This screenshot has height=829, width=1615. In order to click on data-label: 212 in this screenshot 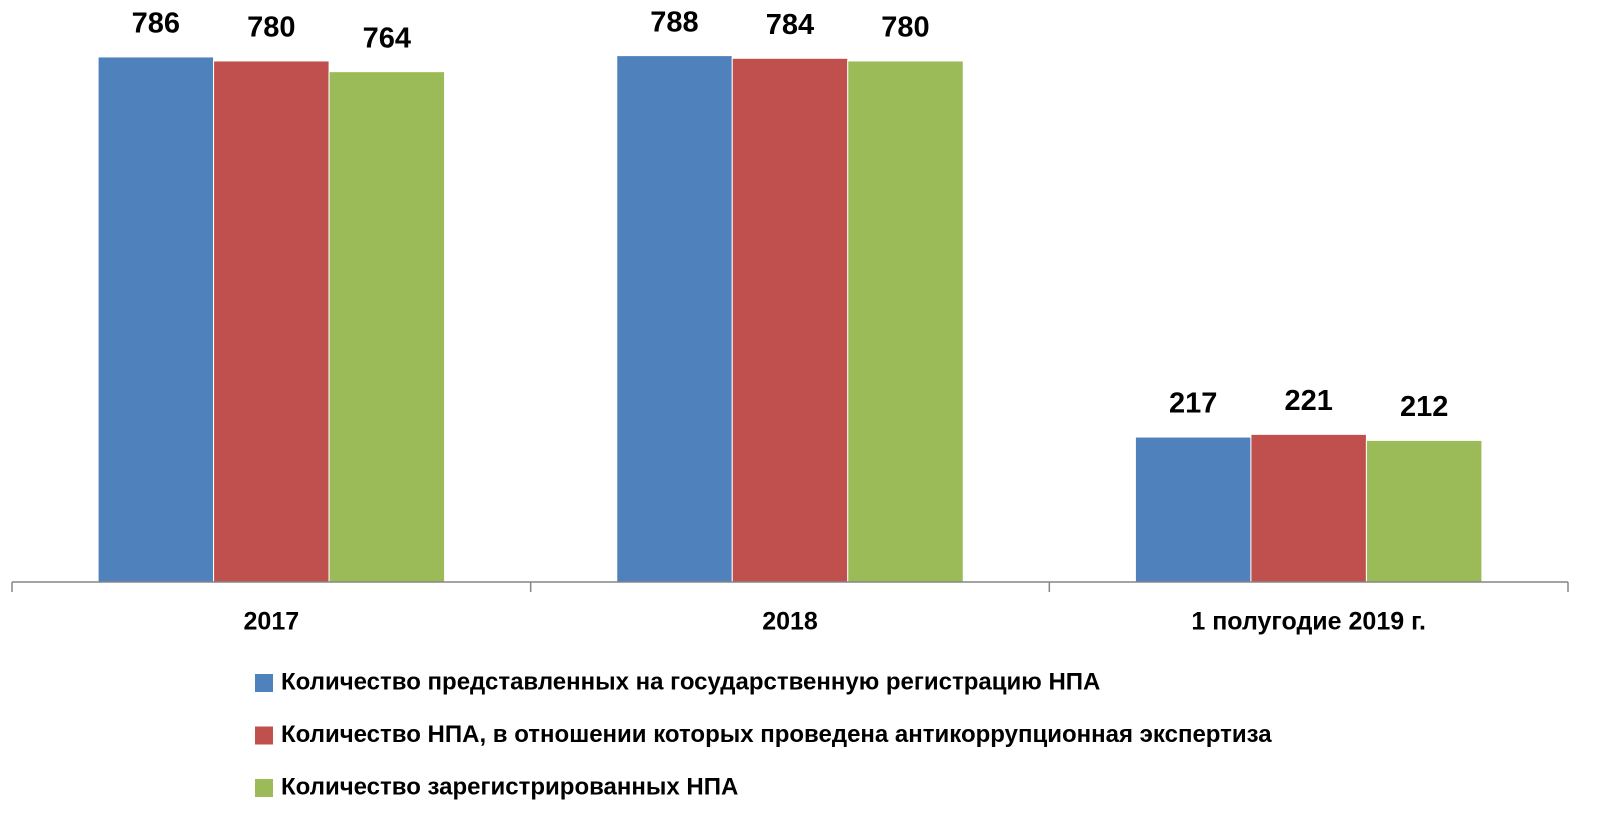, I will do `click(1424, 407)`.